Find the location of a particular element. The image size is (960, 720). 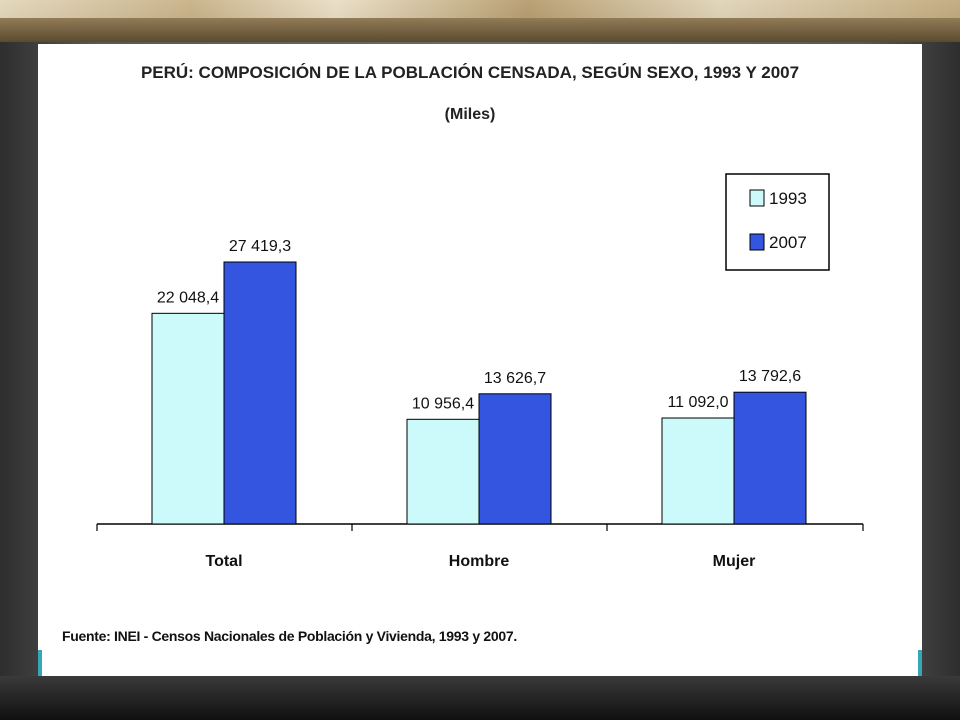

chart-subtitle: (Miles) is located at coordinates (470, 114).